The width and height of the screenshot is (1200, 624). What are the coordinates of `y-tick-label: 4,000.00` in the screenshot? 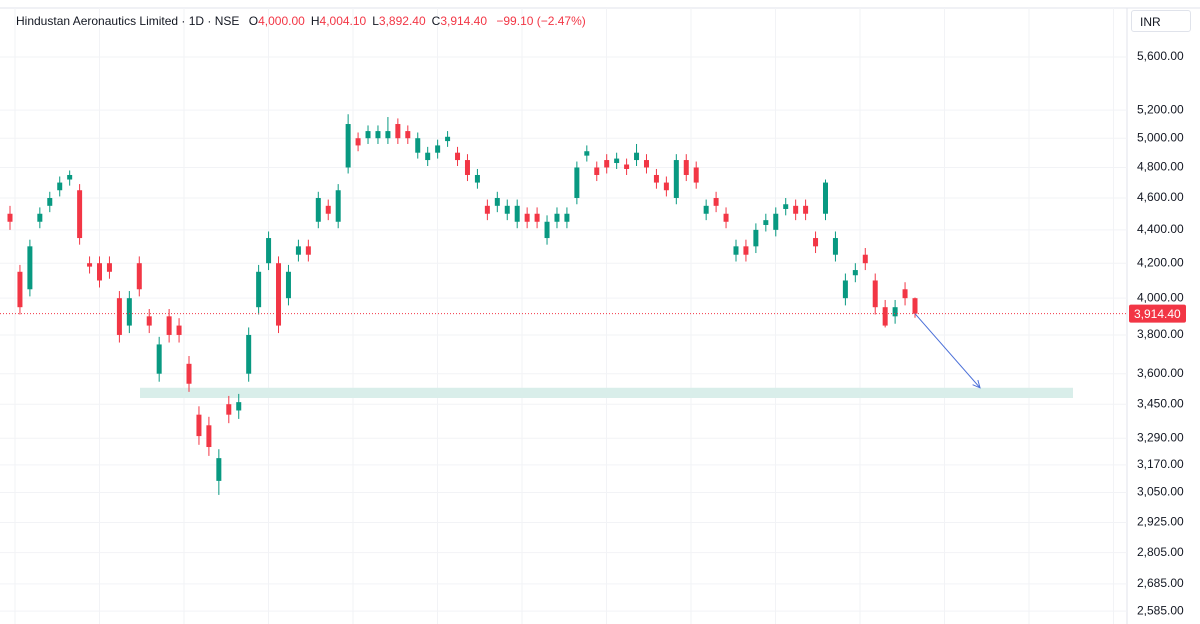 It's located at (1160, 297).